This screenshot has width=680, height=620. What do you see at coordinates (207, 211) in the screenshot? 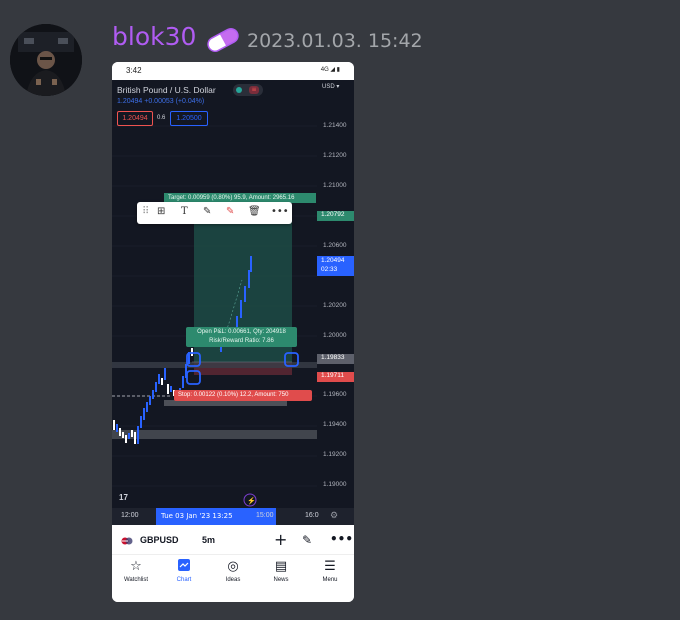
I see `fill-color-icon: ✎` at bounding box center [207, 211].